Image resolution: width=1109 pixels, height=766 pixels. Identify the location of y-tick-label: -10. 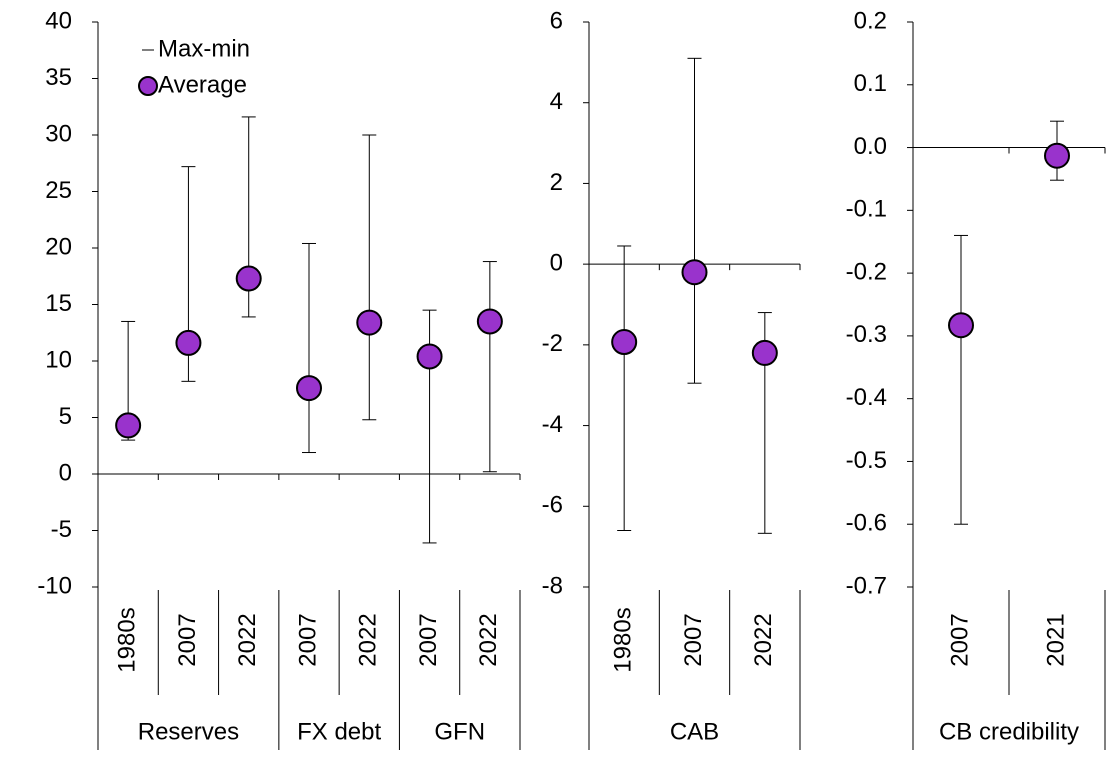
(54, 585).